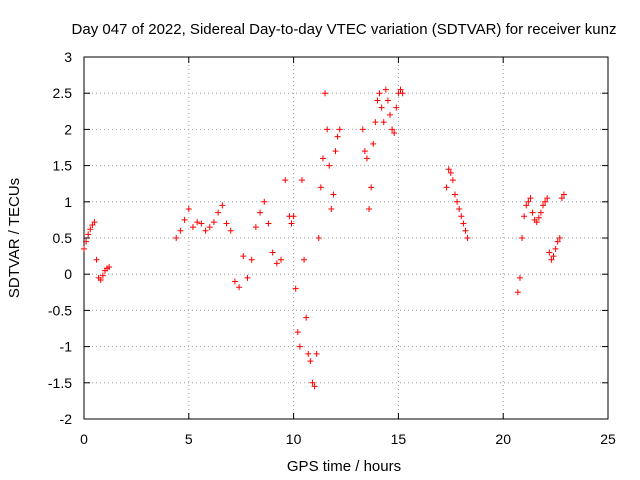 The width and height of the screenshot is (640, 480). I want to click on x-tick-label: 25, so click(608, 439).